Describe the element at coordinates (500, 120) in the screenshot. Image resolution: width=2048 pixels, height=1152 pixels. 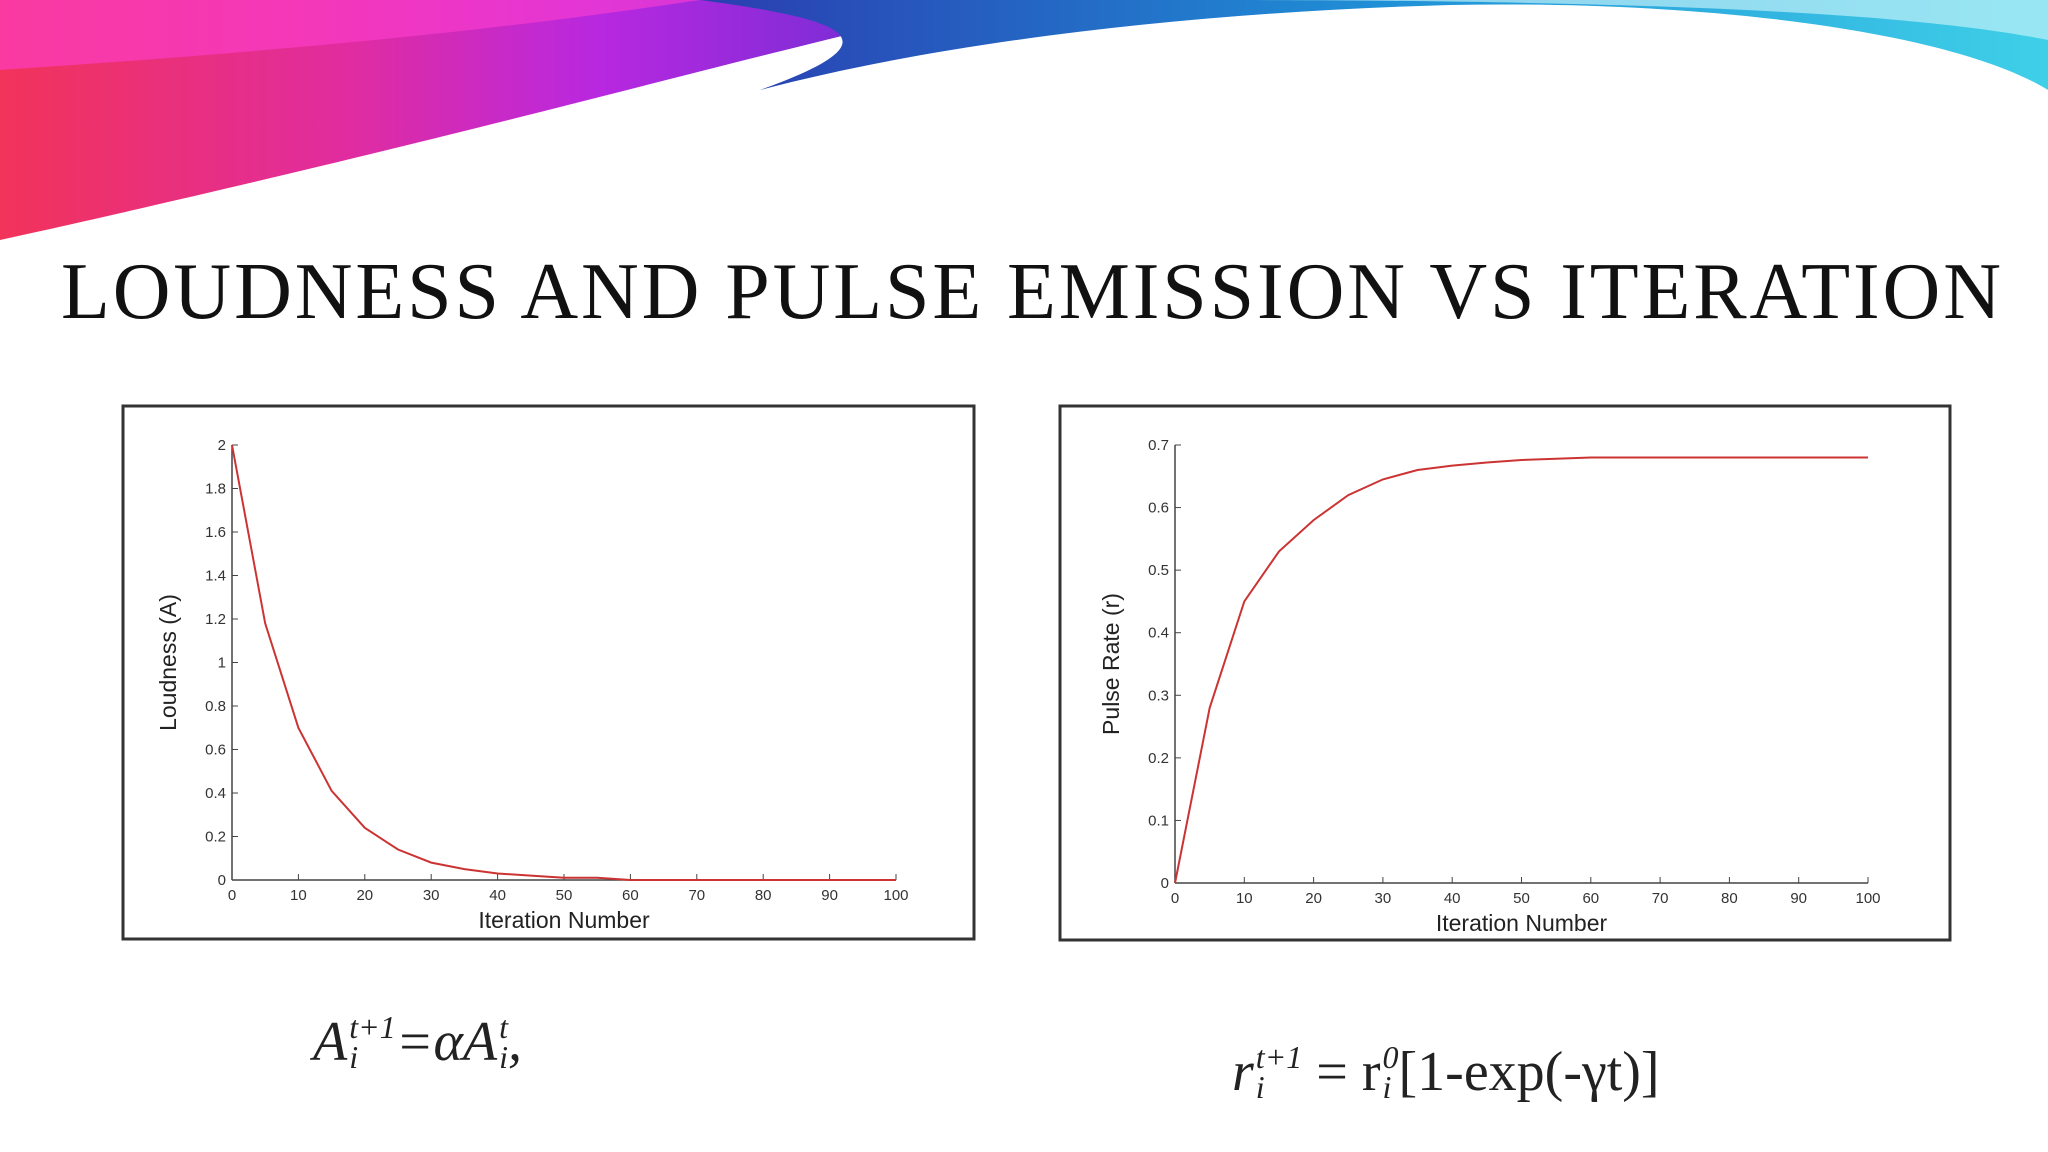
I see `banner-pink` at that location.